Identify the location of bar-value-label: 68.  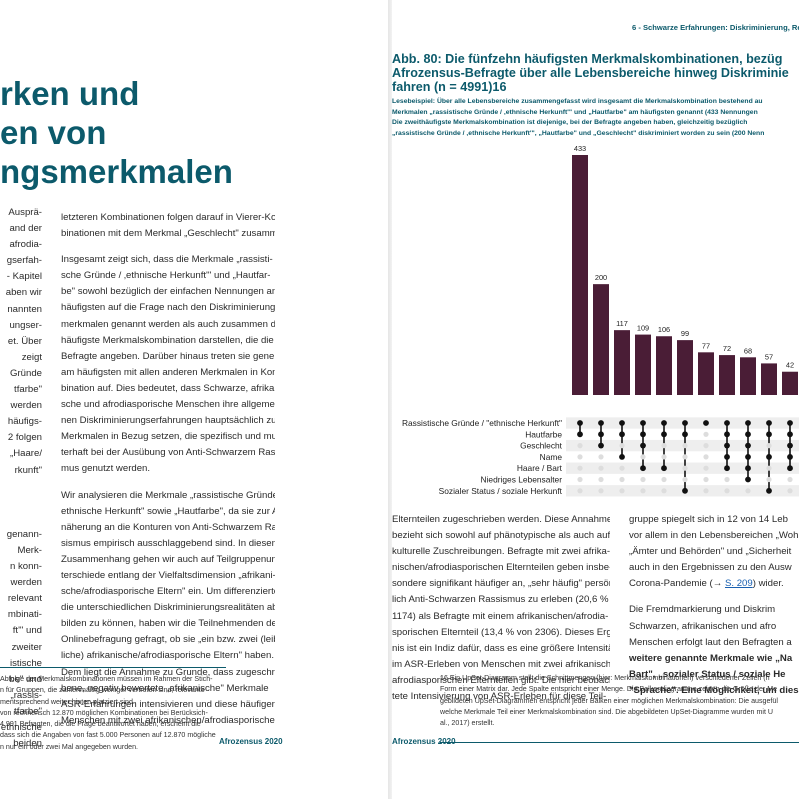
(748, 350).